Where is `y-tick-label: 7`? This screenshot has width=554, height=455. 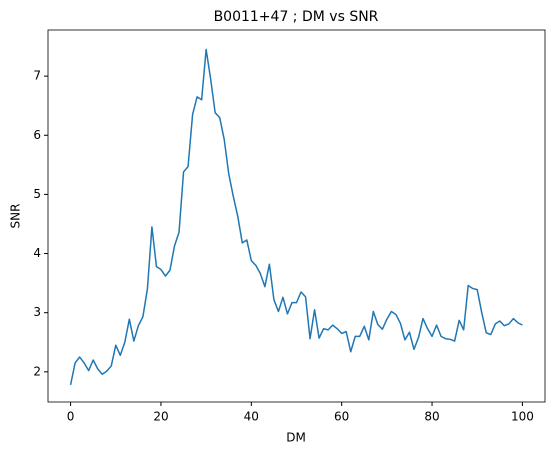 y-tick-label: 7 is located at coordinates (37, 76).